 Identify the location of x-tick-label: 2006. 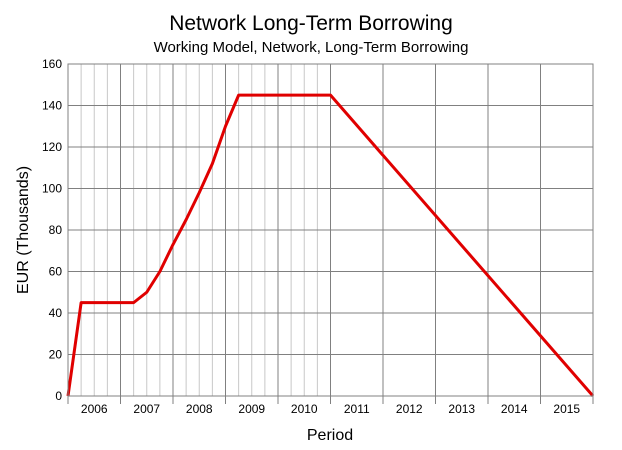
(94, 409).